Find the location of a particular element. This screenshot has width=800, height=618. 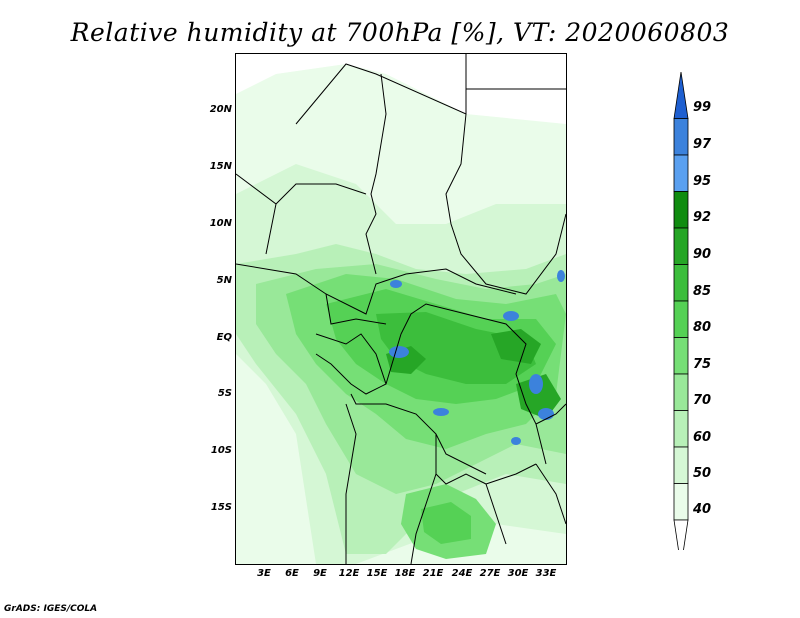

lon-label-27e: 27E is located at coordinates (490, 573).